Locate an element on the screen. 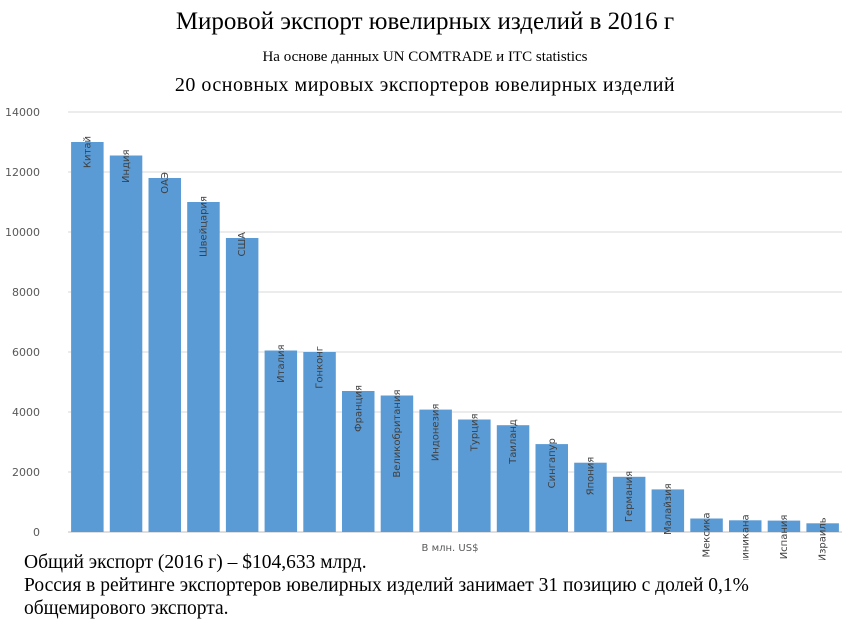 The width and height of the screenshot is (850, 630). bar-label: Индонезия is located at coordinates (436, 433).